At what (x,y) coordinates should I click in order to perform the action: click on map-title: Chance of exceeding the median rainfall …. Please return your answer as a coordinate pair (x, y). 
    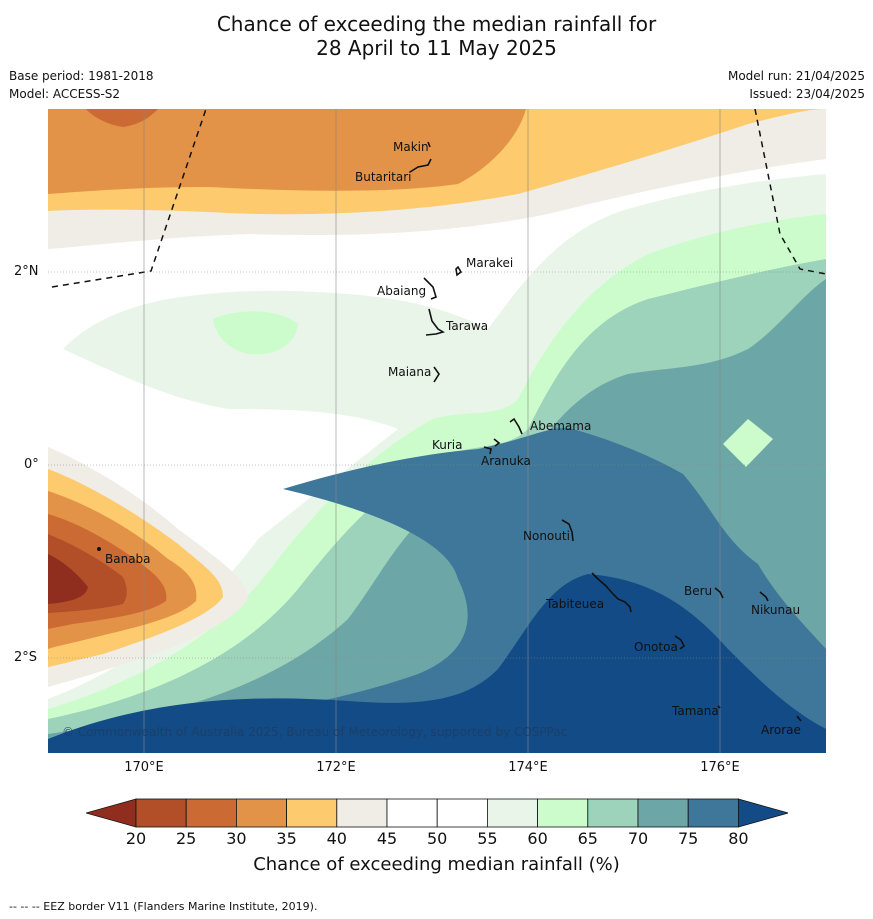
    Looking at the image, I should click on (436, 36).